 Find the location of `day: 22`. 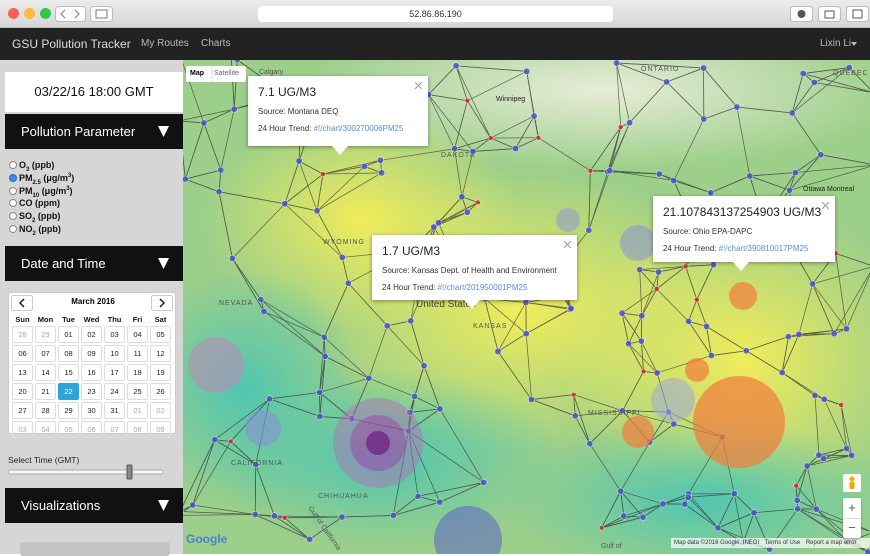

day: 22 is located at coordinates (68, 391).